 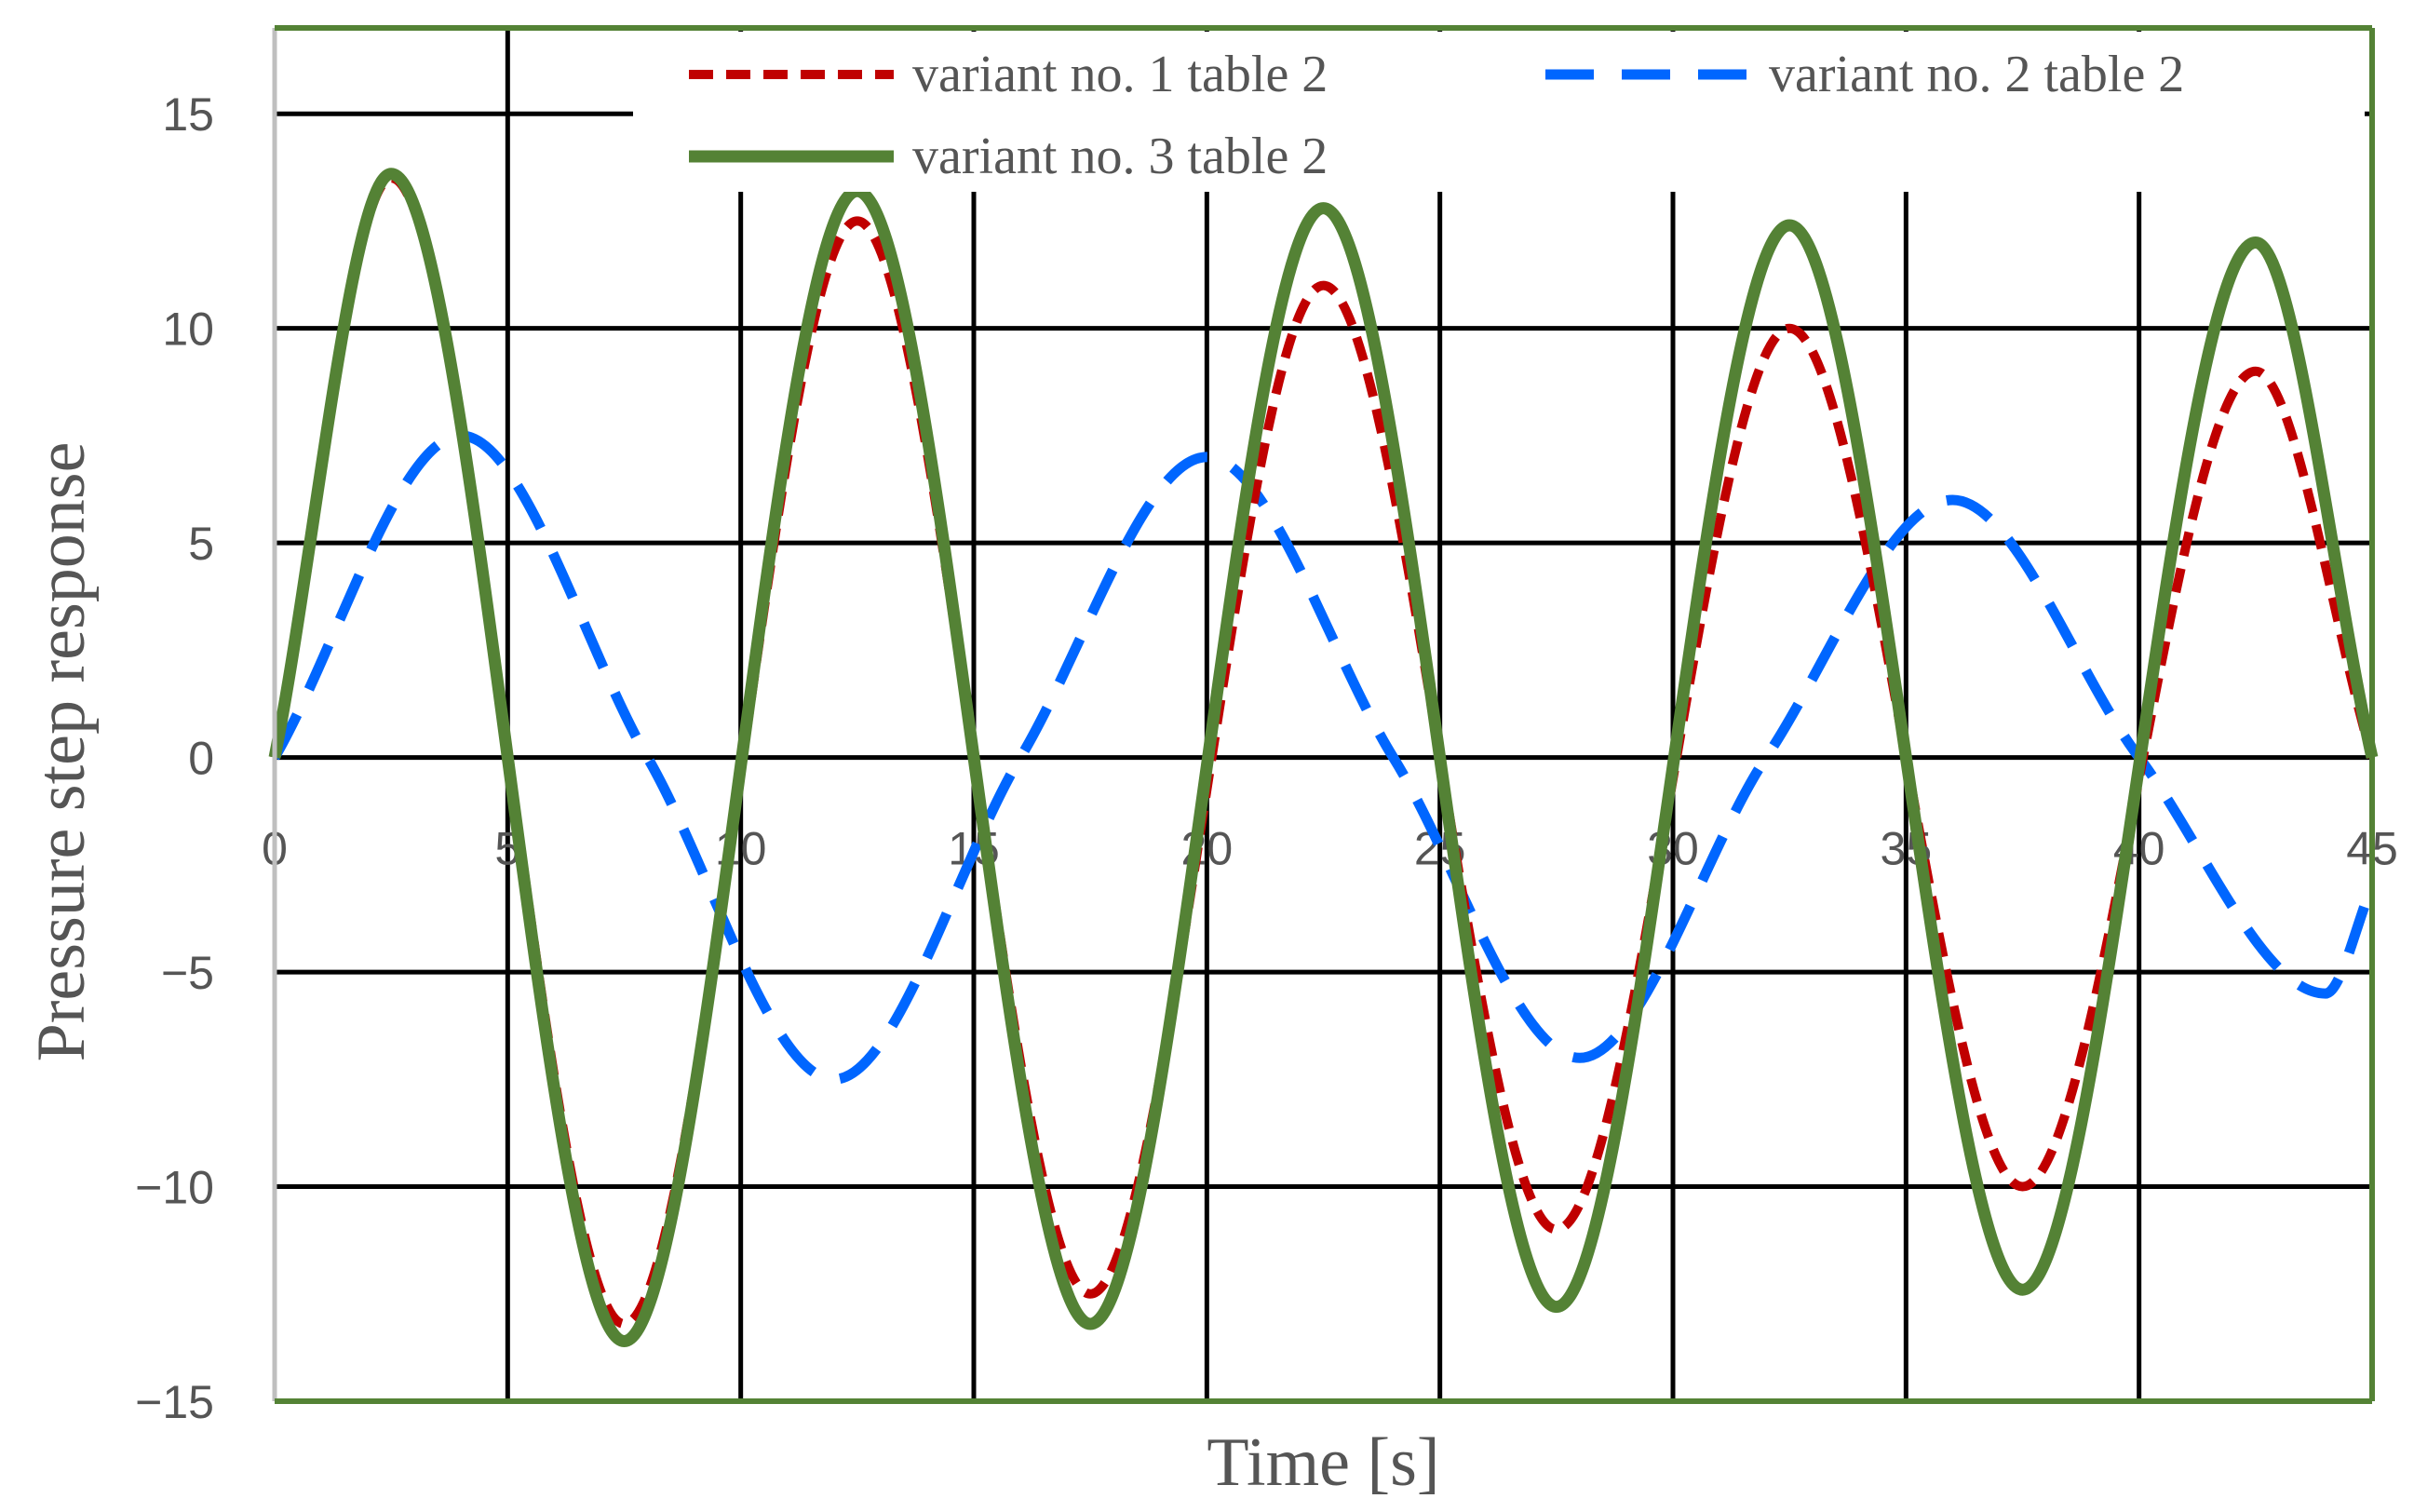 I want to click on y-tick-label: 10, so click(x=188, y=330).